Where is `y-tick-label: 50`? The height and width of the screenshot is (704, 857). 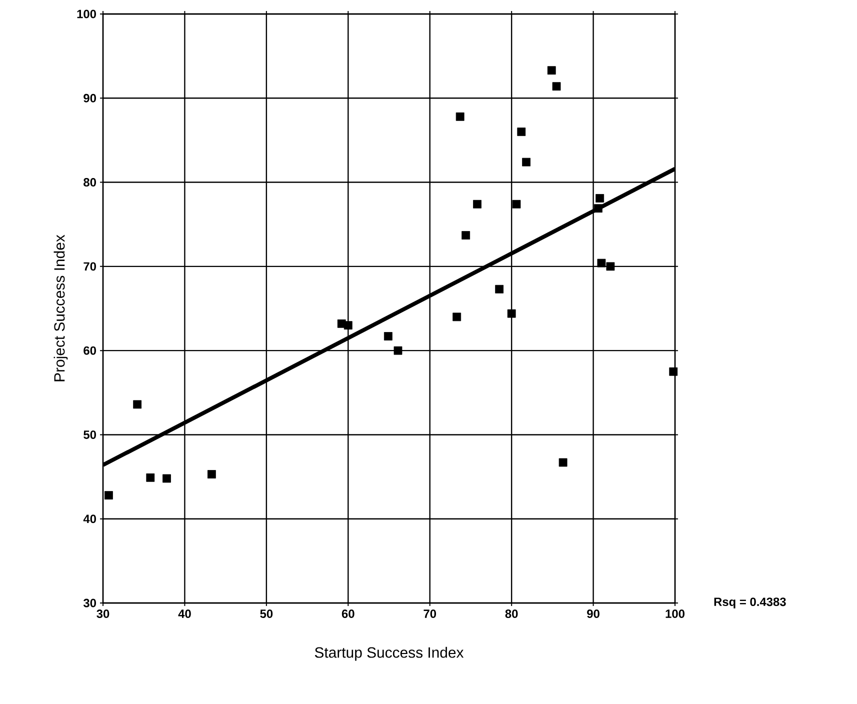 y-tick-label: 50 is located at coordinates (90, 434).